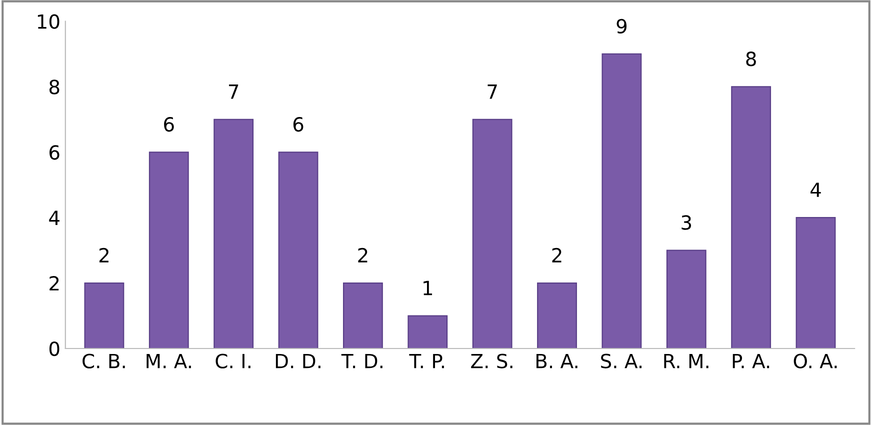 Image resolution: width=872 pixels, height=425 pixels. I want to click on y-tick-label: 6, so click(55, 152).